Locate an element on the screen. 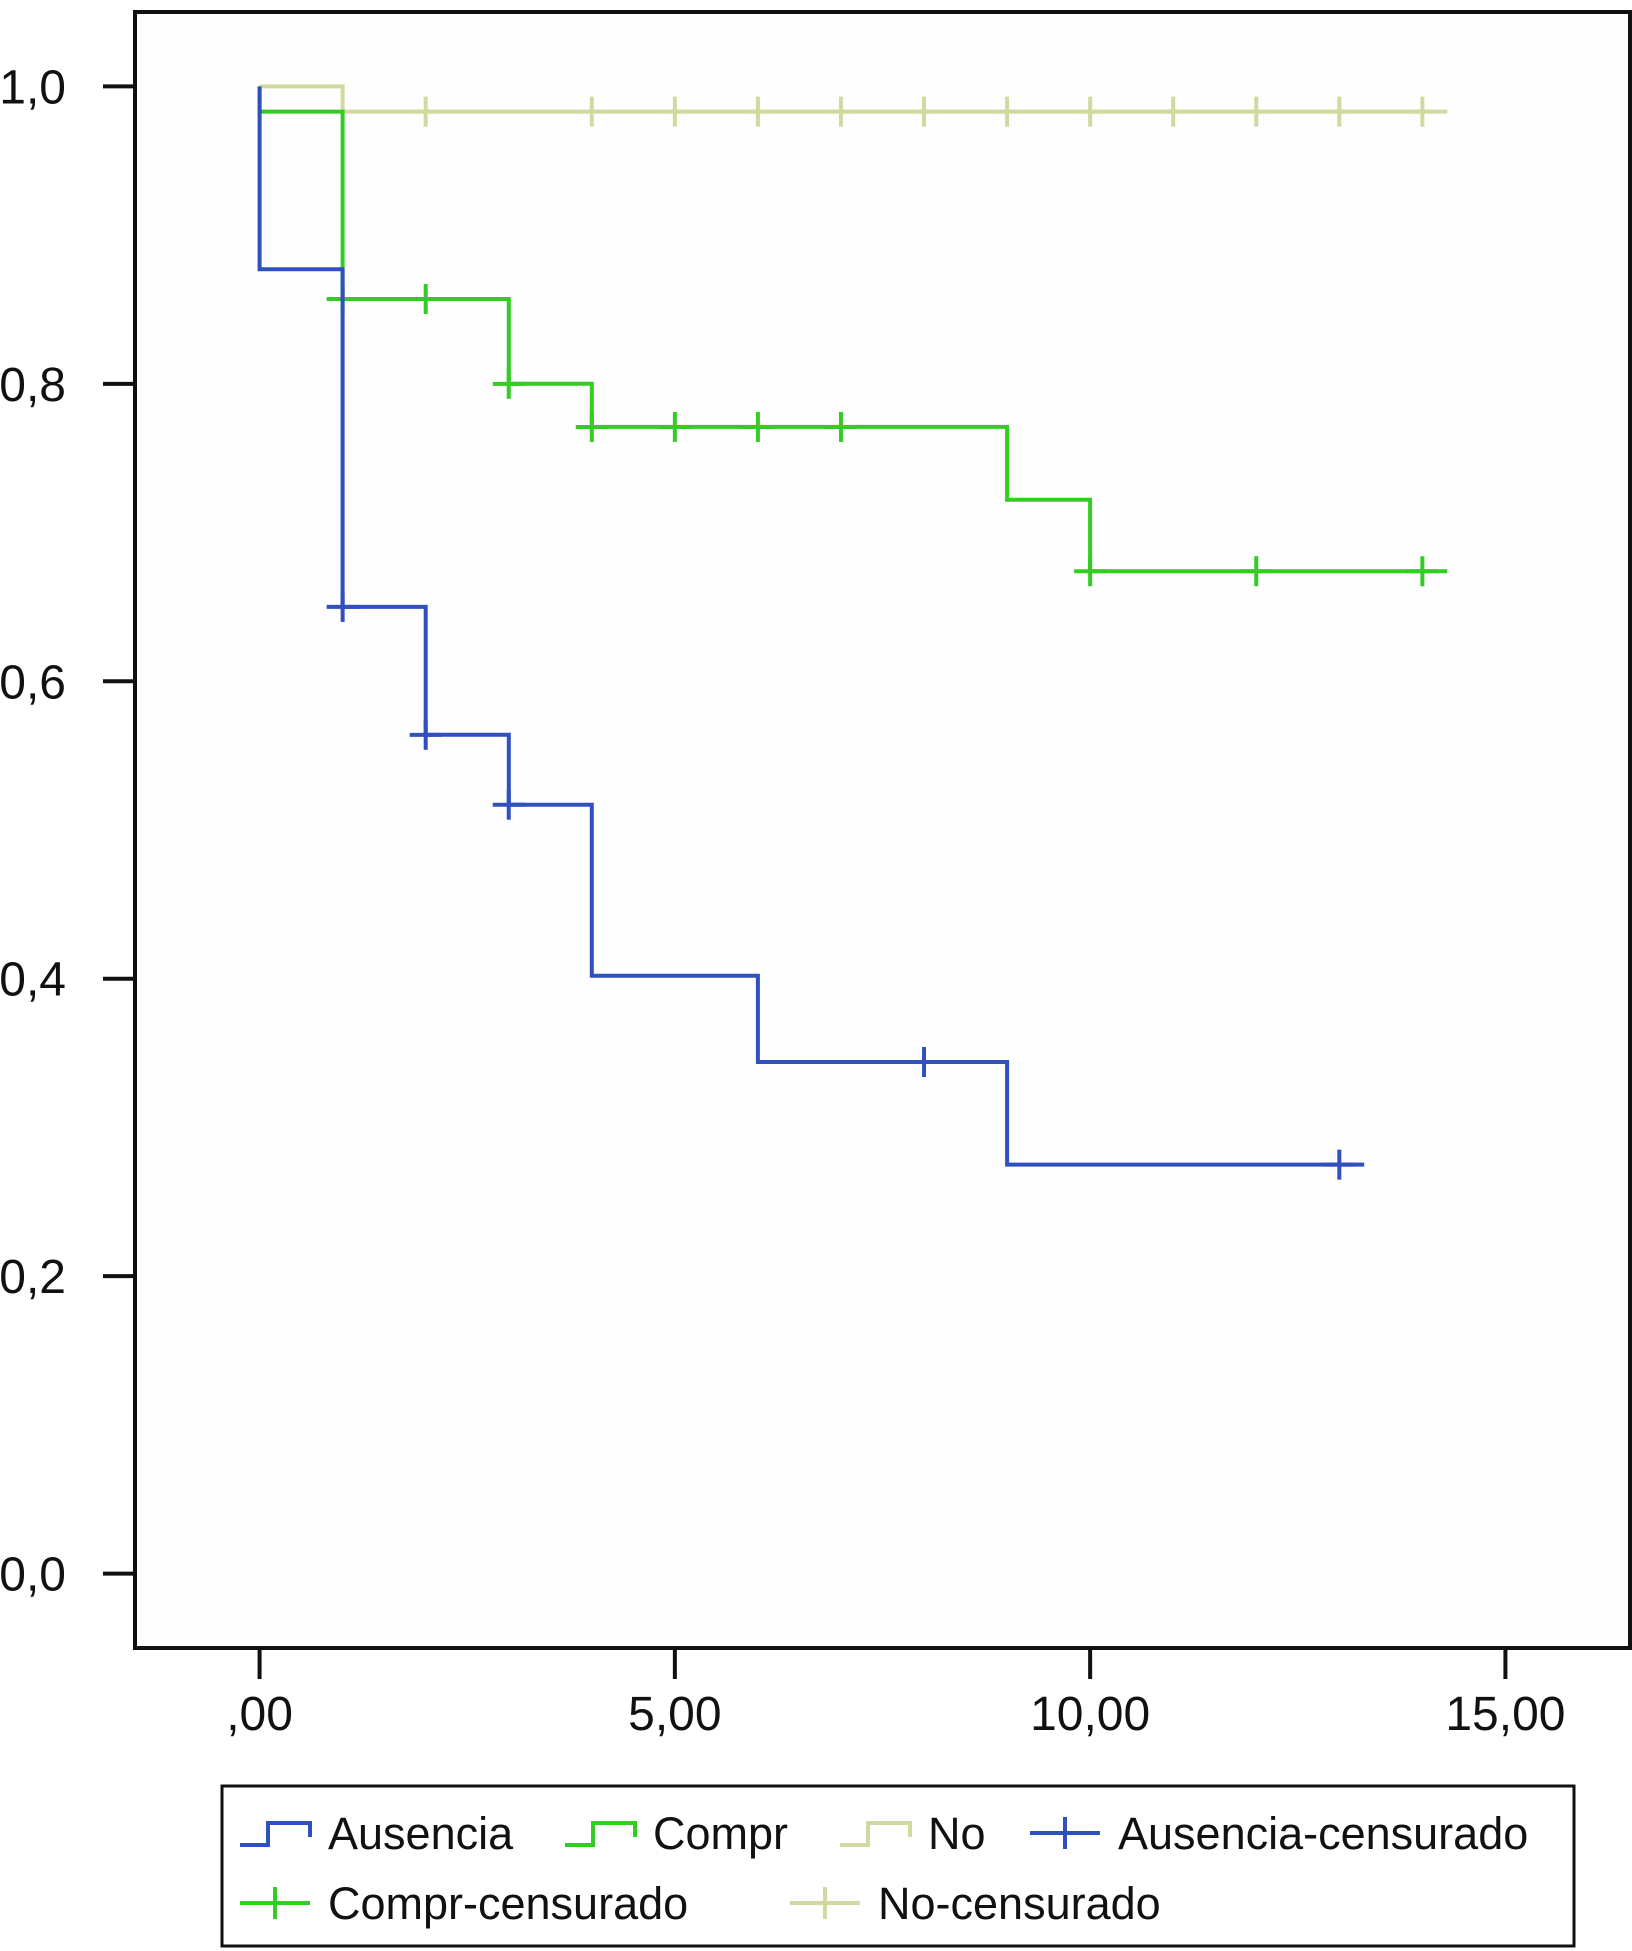 This screenshot has width=1632, height=1951. y-tick-label: 0,8 is located at coordinates (33, 385).